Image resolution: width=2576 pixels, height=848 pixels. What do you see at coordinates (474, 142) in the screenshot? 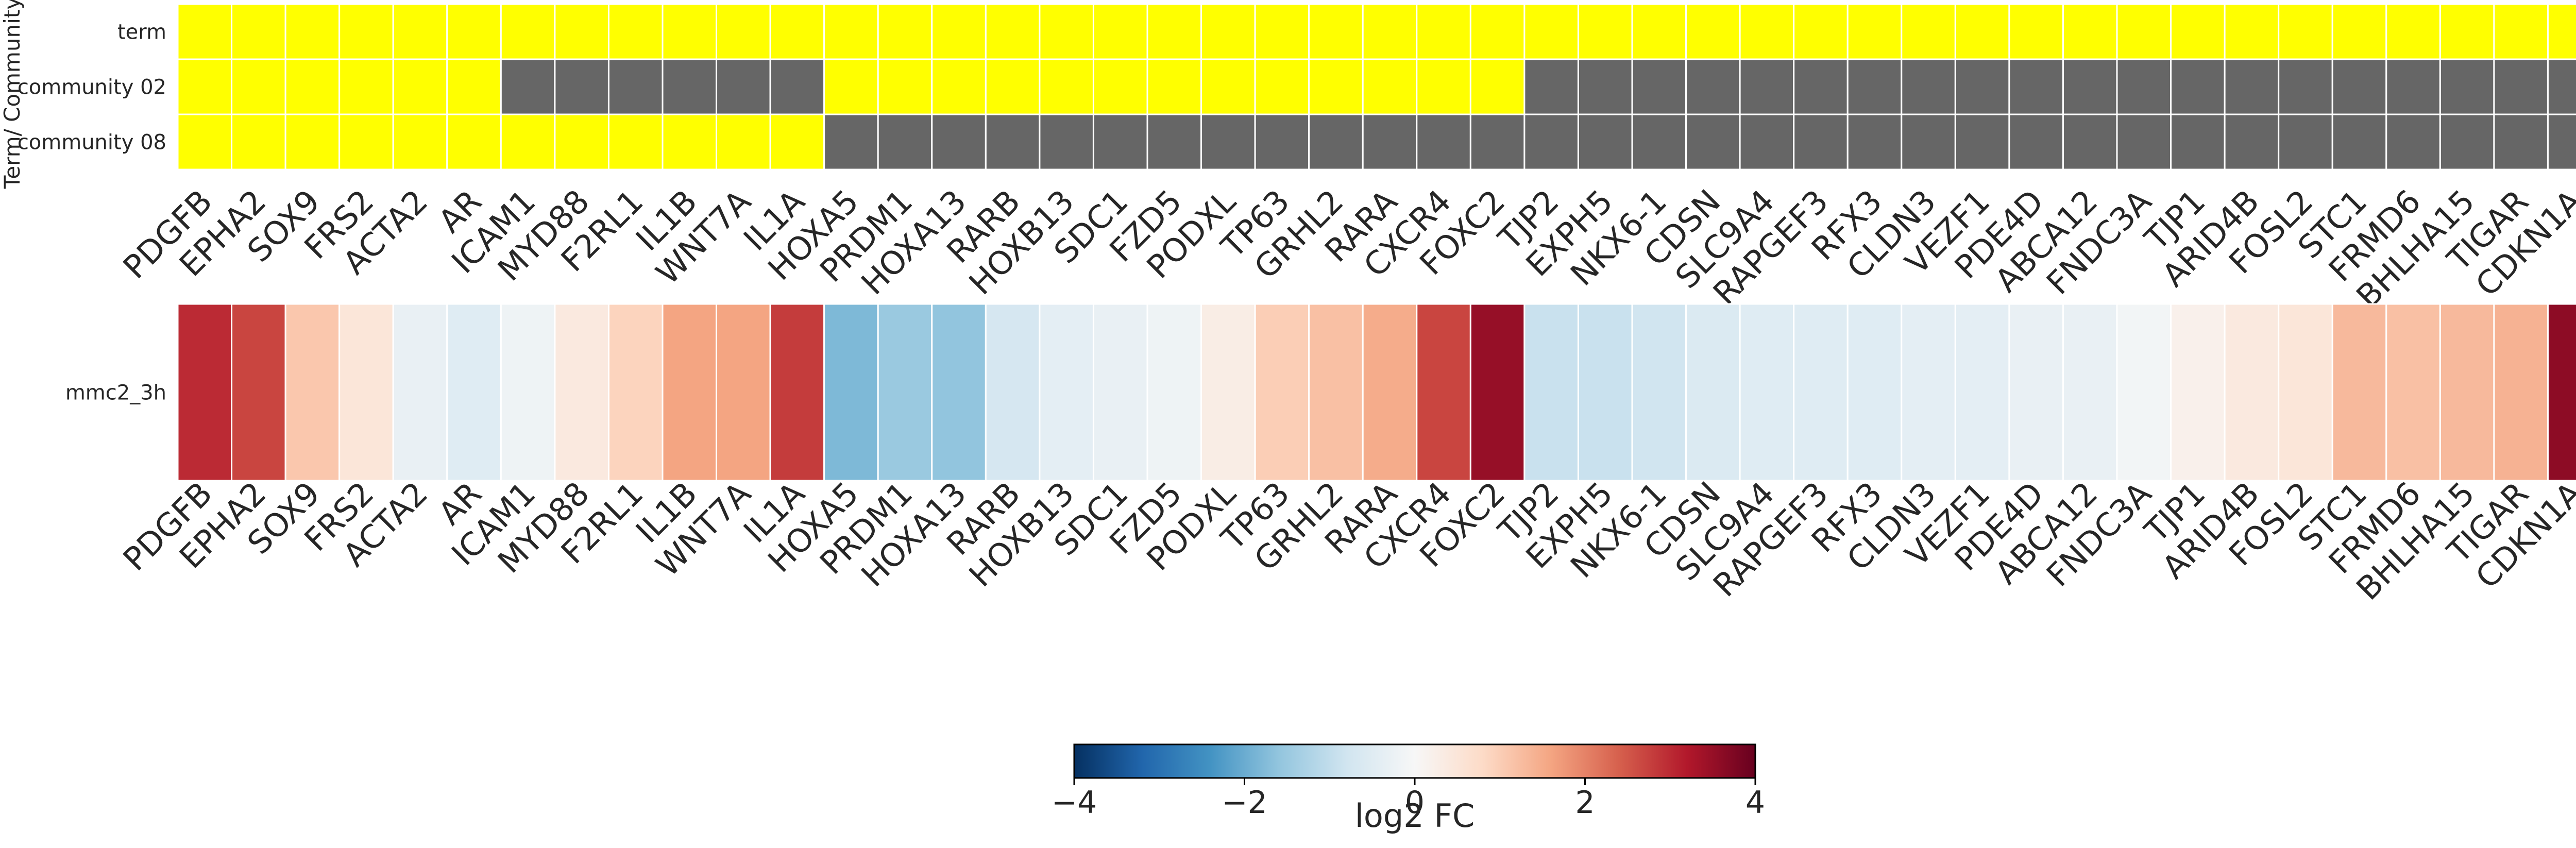
I see `membership-cell-community-08-ar` at bounding box center [474, 142].